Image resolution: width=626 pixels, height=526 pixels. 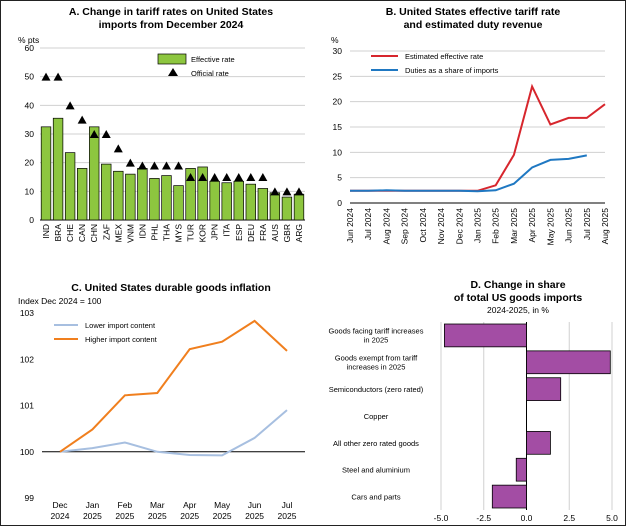 I want to click on y-tick-label-b: 15, so click(x=338, y=127).